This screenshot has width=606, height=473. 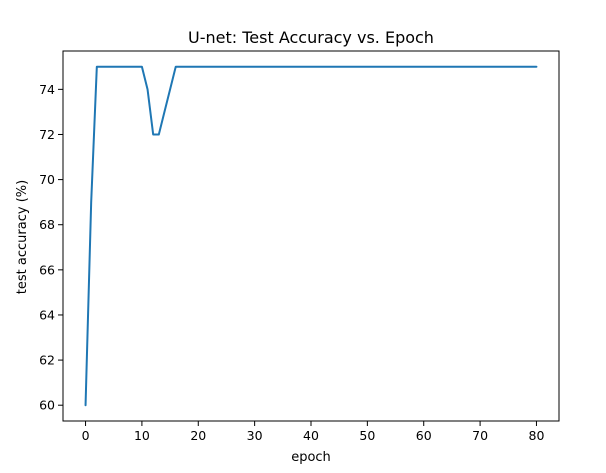 What do you see at coordinates (480, 435) in the screenshot?
I see `x-tick-label: 70` at bounding box center [480, 435].